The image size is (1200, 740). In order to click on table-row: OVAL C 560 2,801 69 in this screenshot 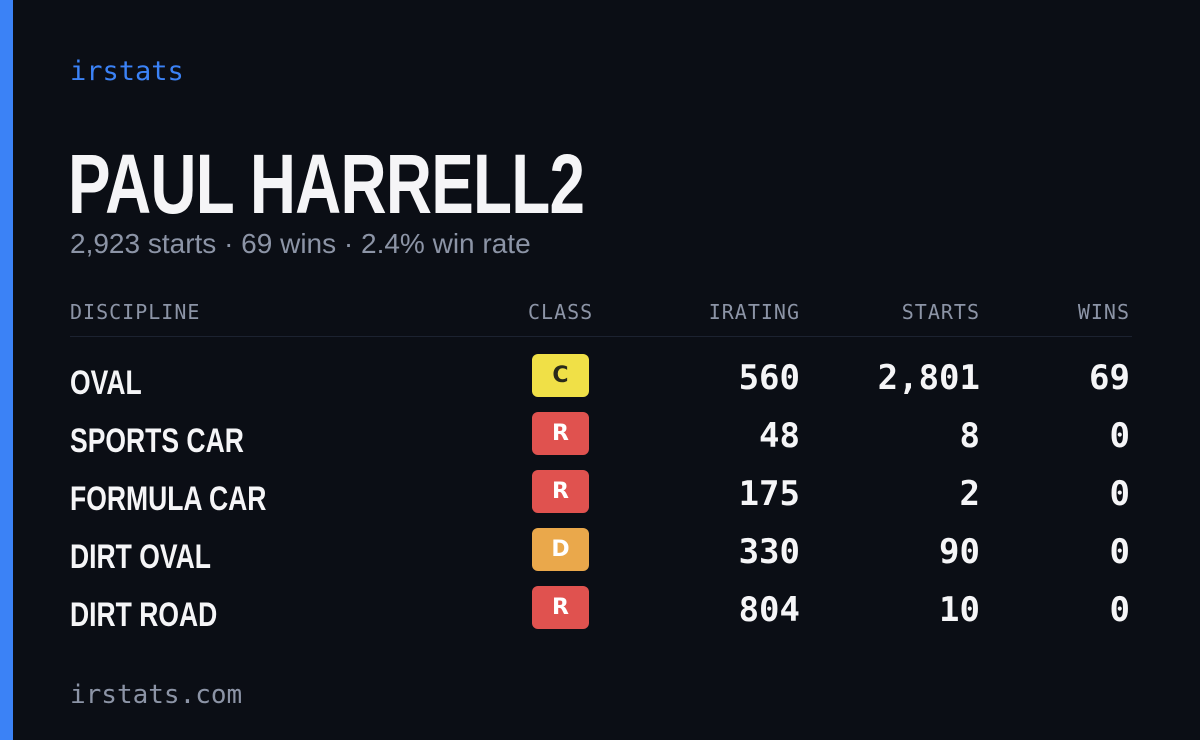, I will do `click(600, 383)`.